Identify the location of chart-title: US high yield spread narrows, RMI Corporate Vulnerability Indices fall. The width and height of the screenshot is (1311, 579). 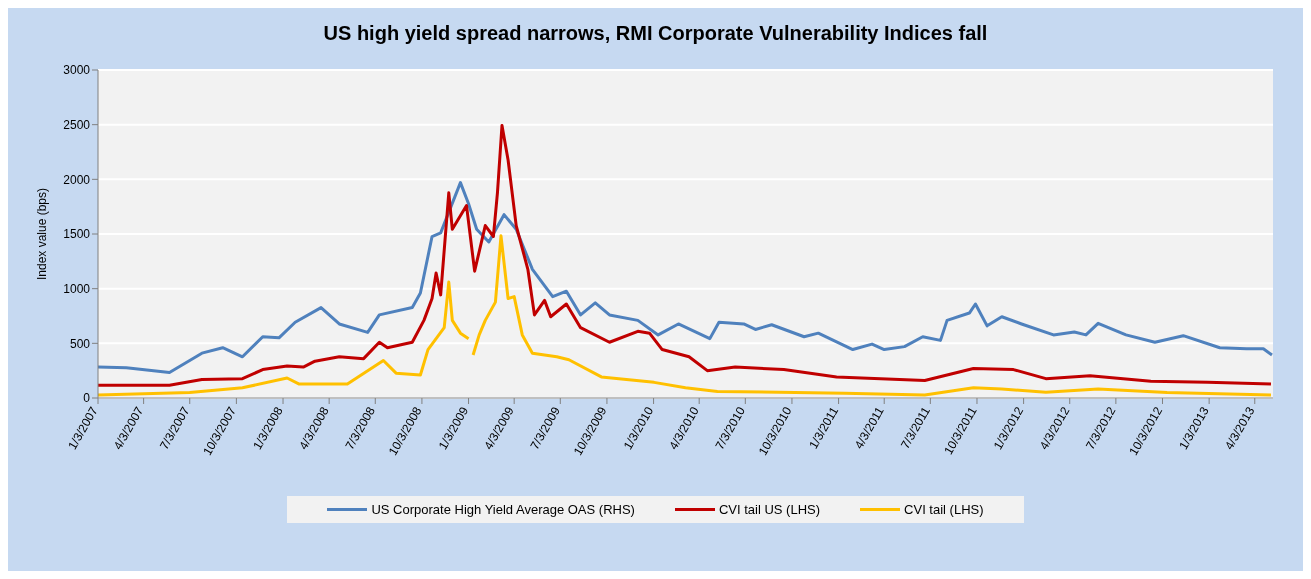
(655, 33).